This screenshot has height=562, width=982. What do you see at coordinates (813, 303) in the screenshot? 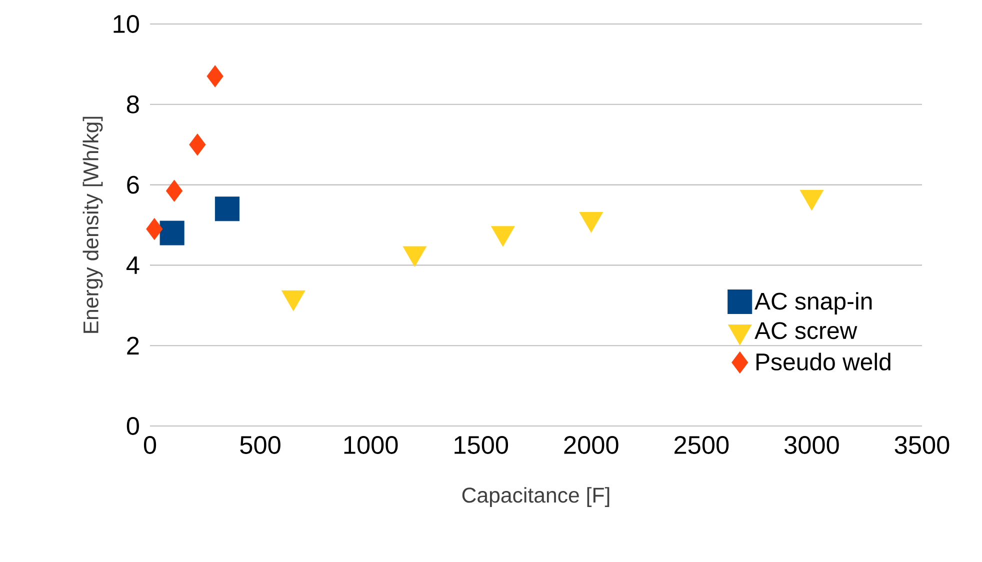
I see `legend-label: AC snap-in` at bounding box center [813, 303].